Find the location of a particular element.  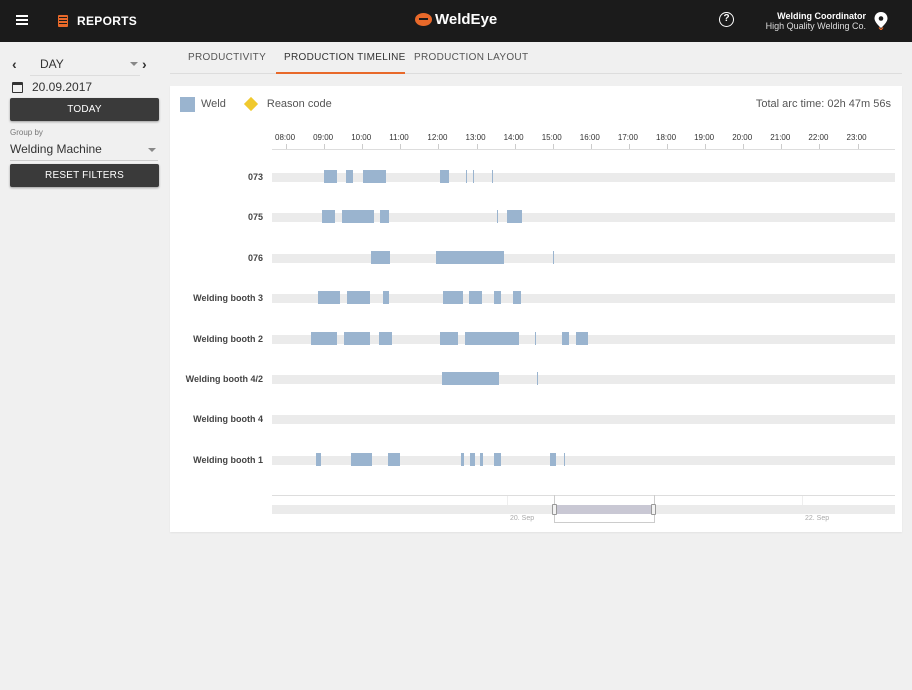

reset-filters-button: RESET FILTERS is located at coordinates (84, 175).